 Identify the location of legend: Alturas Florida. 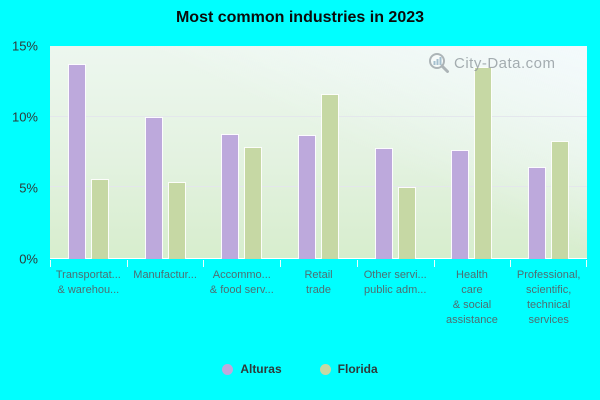
(300, 369).